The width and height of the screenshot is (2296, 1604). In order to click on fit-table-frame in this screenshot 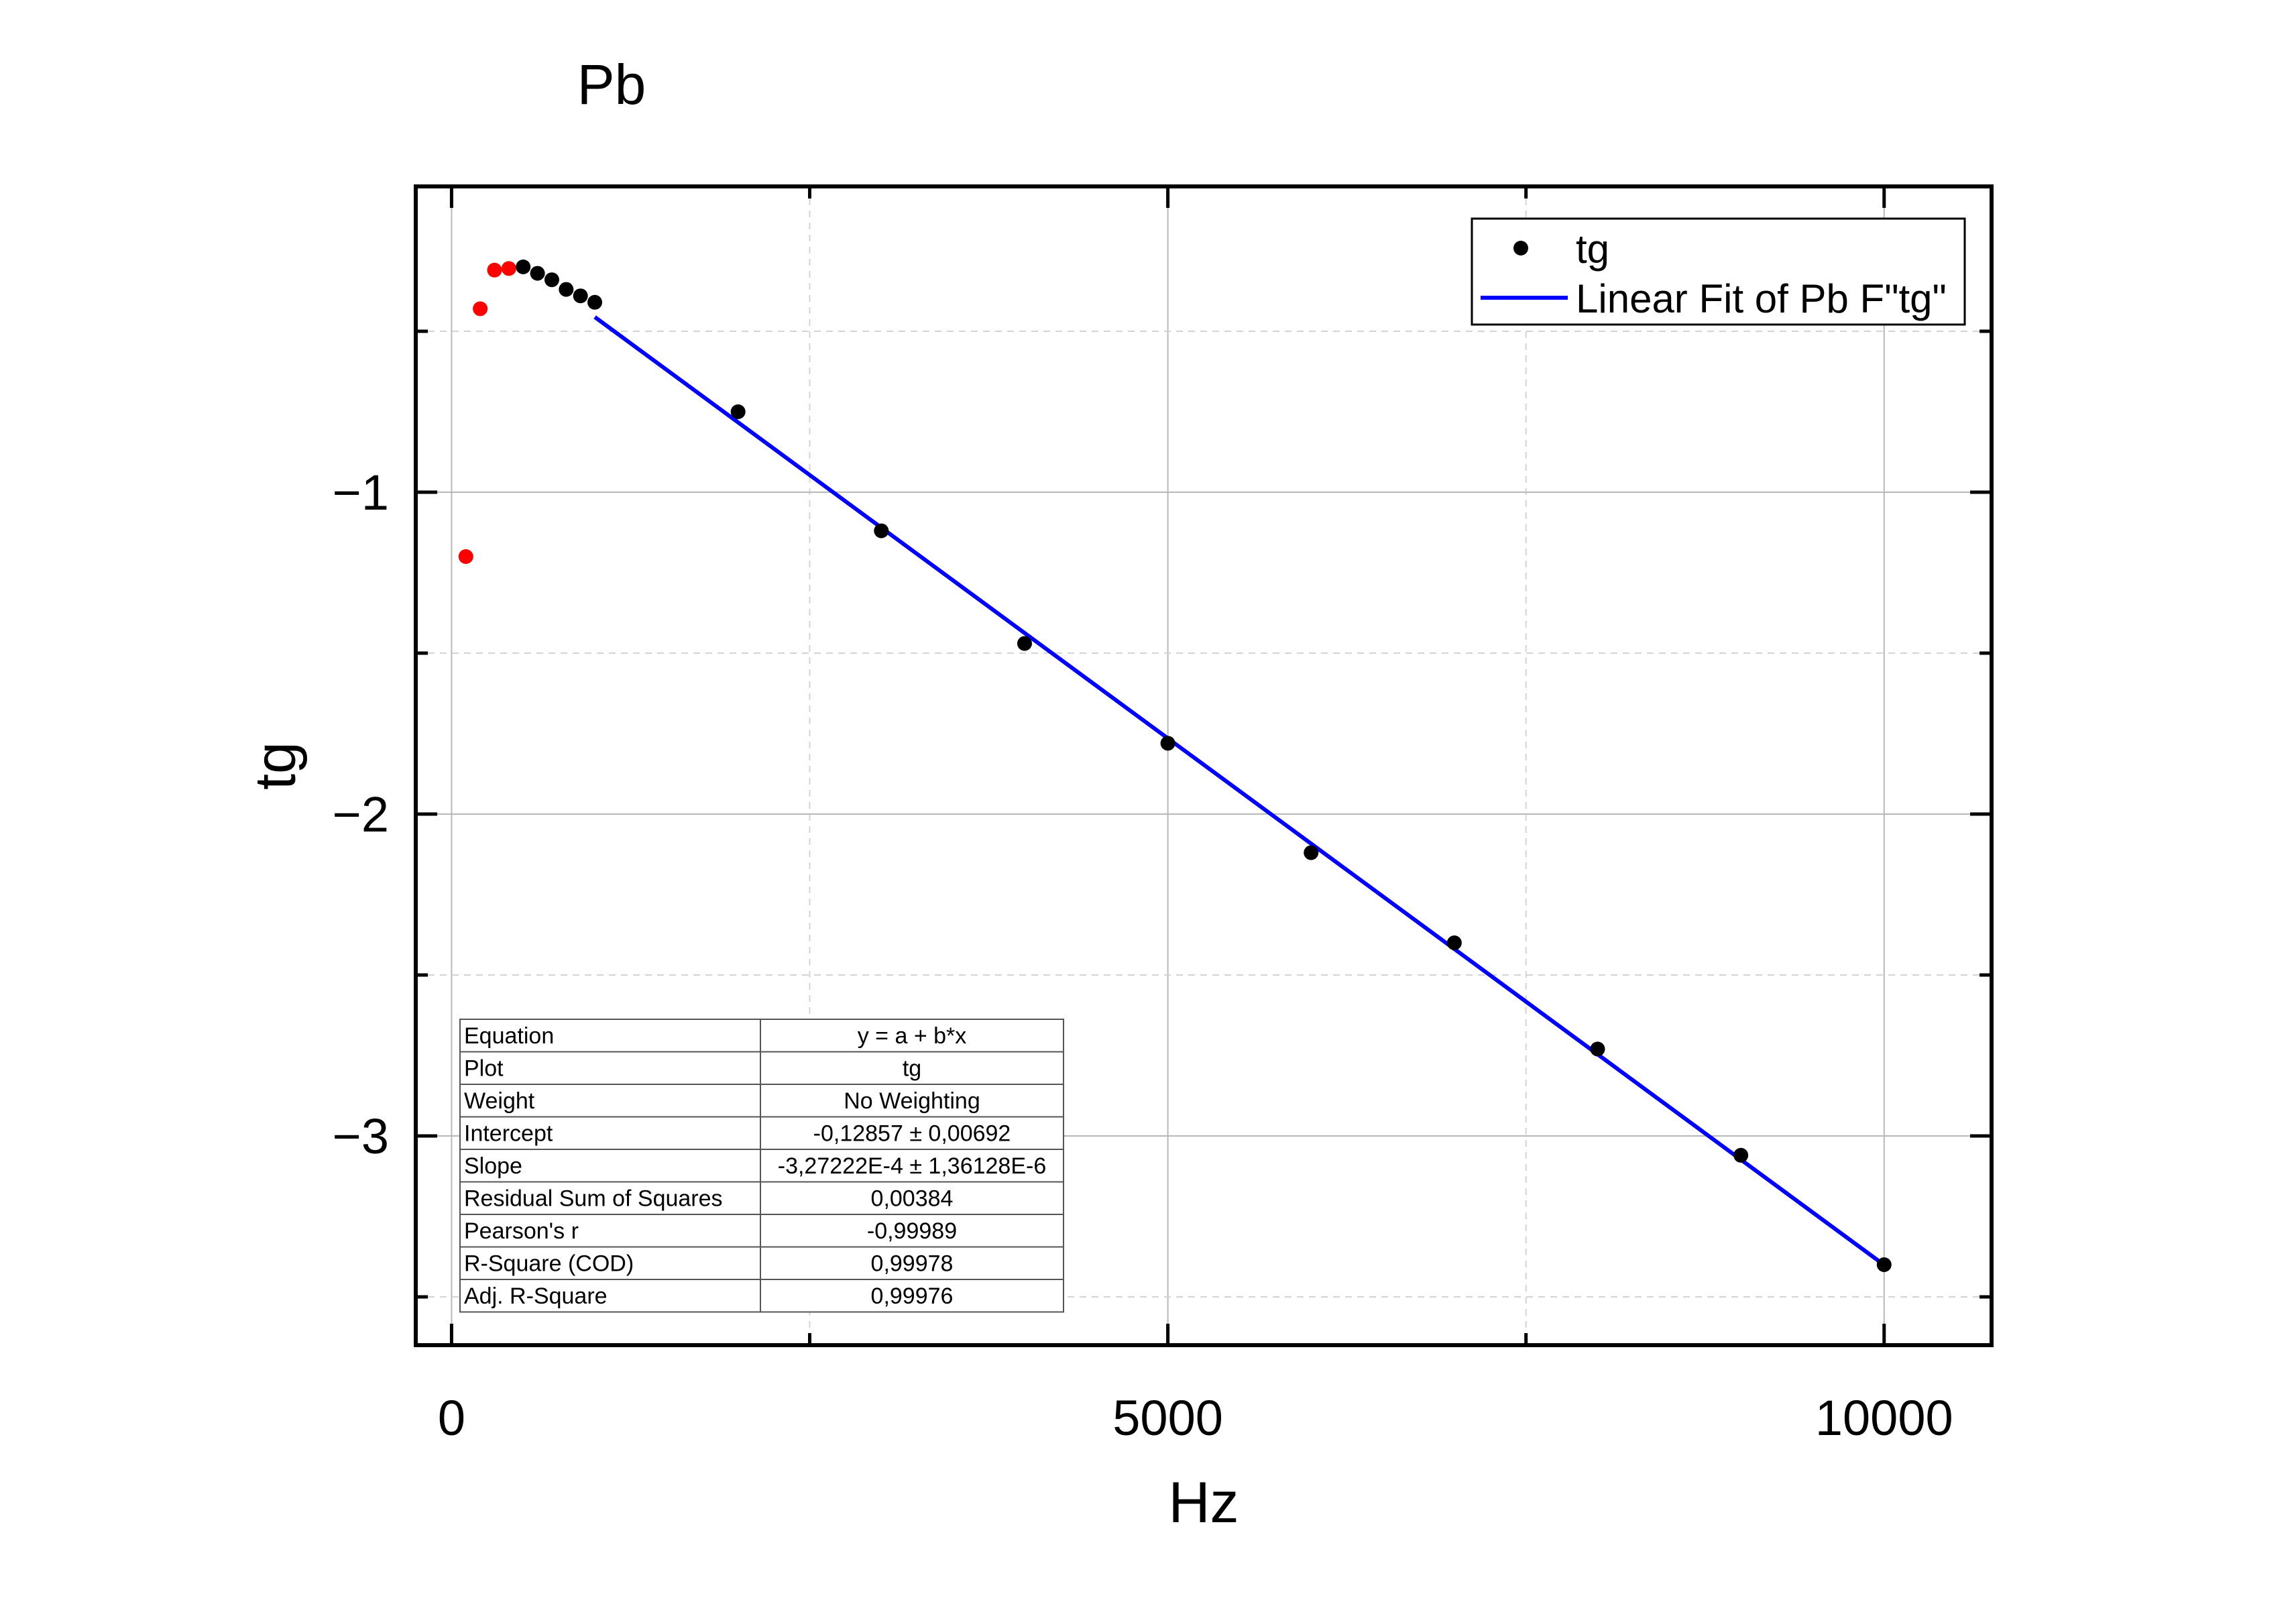, I will do `click(761, 1166)`.